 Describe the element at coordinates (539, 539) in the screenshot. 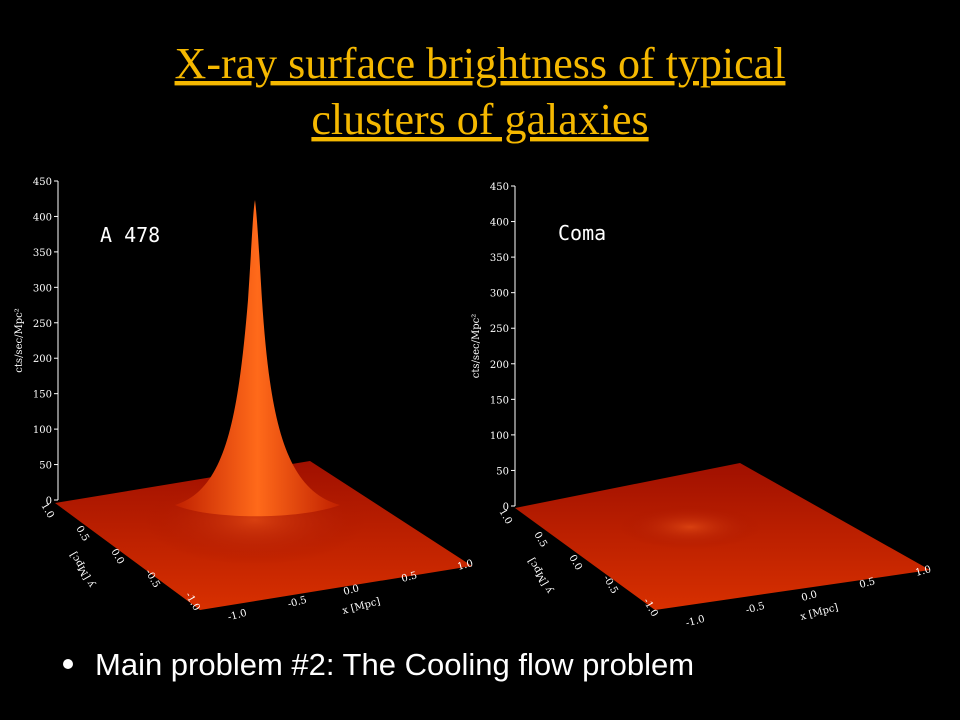

I see `y-tick-label: 0.5` at that location.